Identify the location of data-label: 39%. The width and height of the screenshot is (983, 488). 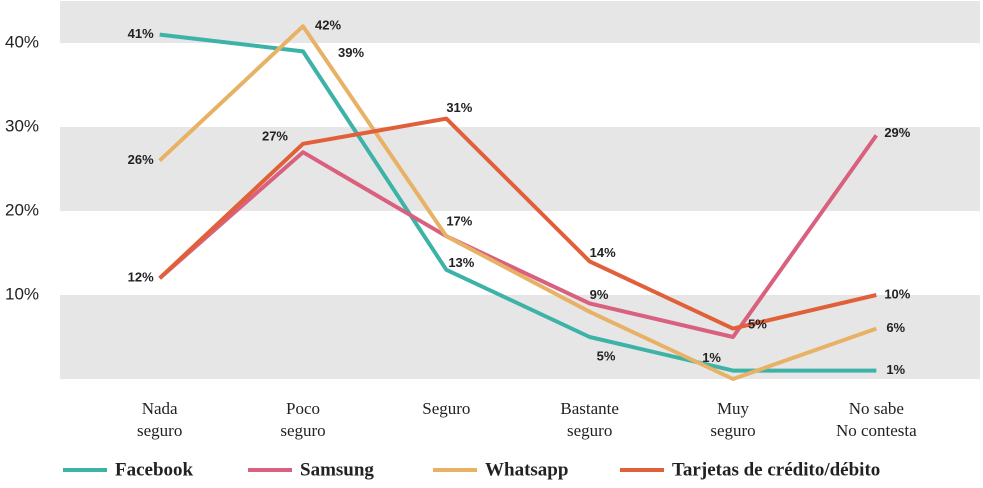
(351, 52).